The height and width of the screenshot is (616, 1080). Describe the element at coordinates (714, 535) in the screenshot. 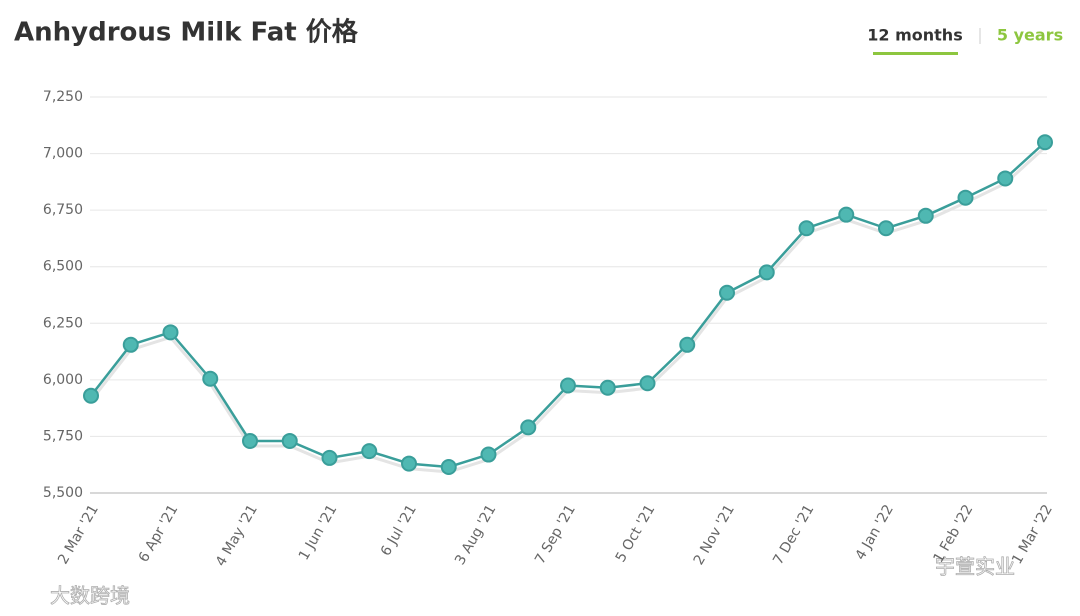

I see `x-tick-label: 2 Nov '21` at that location.